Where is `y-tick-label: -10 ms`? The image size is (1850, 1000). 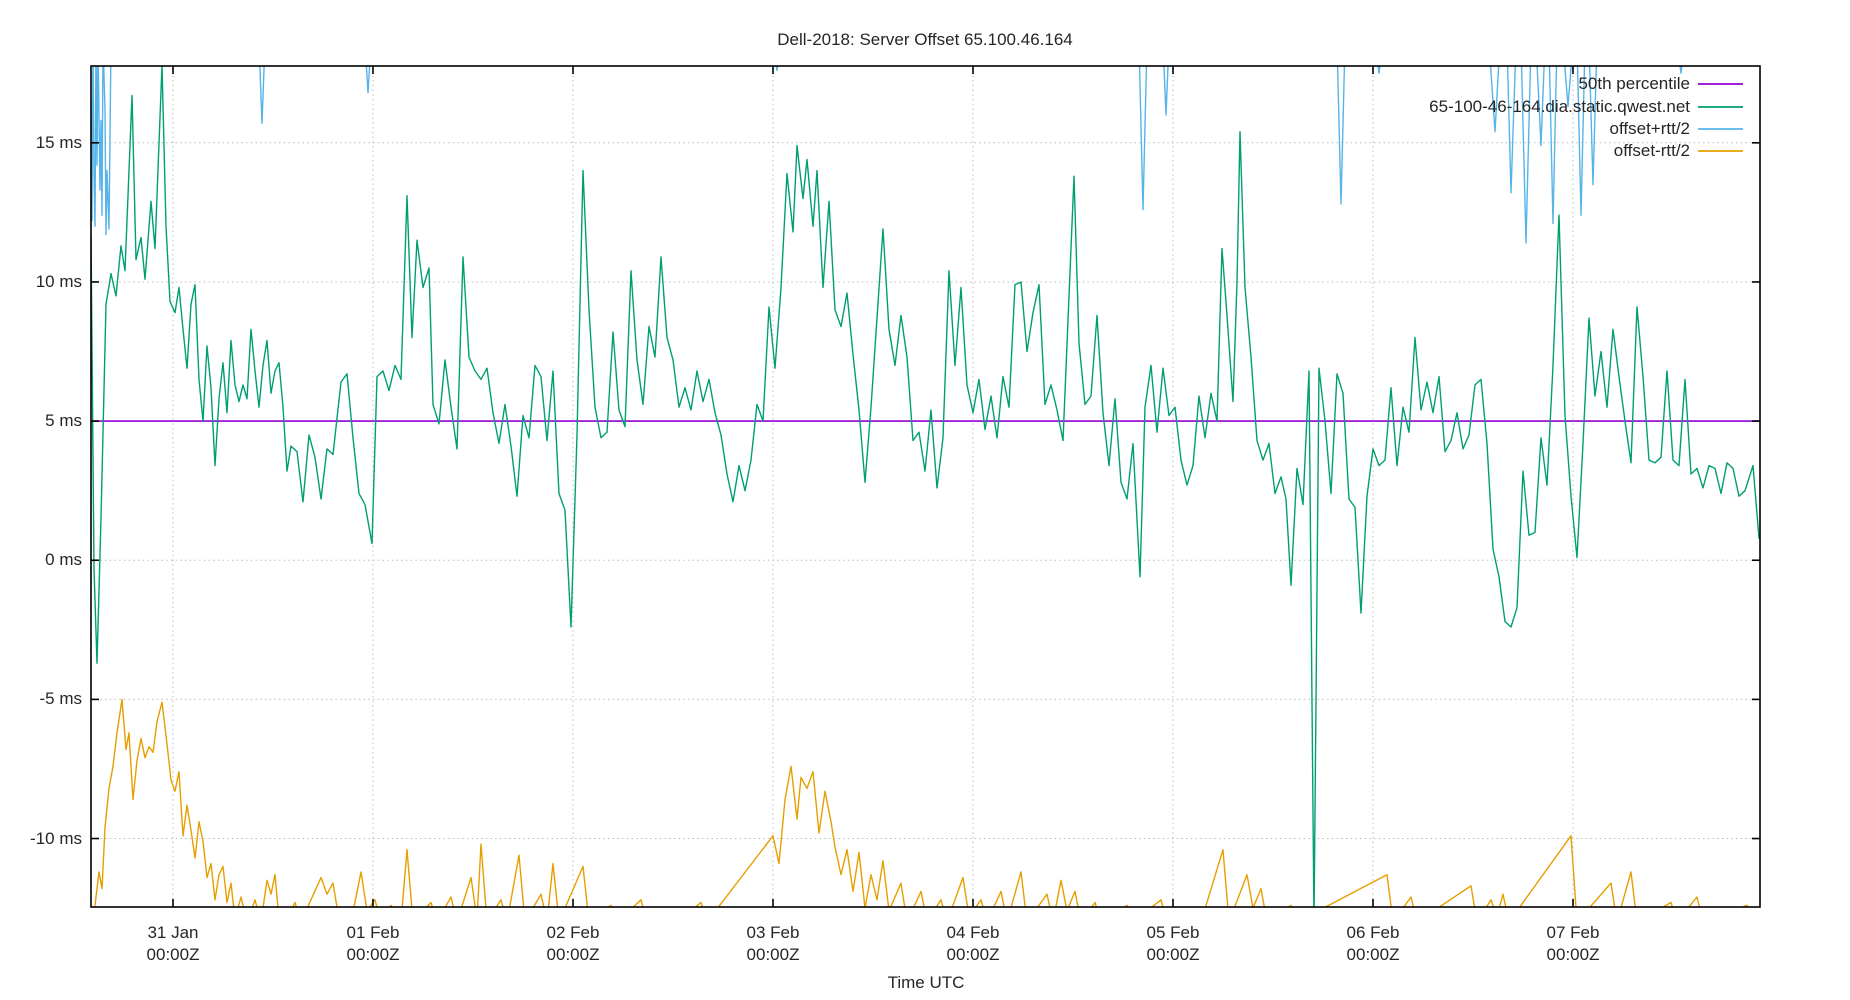
y-tick-label: -10 ms is located at coordinates (56, 838).